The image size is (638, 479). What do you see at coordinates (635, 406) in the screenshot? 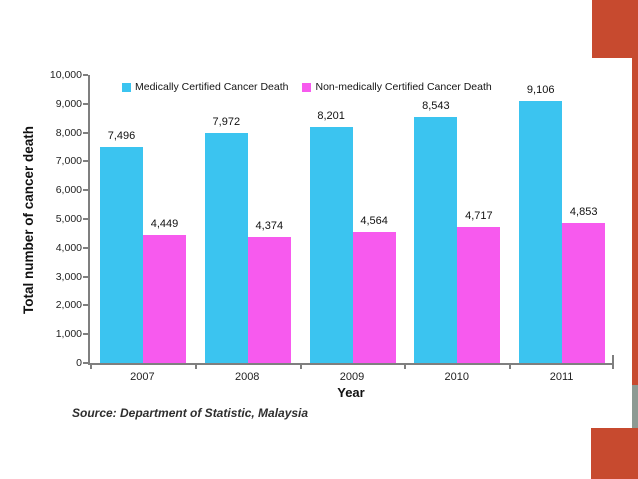
I see `accent-grey-square` at bounding box center [635, 406].